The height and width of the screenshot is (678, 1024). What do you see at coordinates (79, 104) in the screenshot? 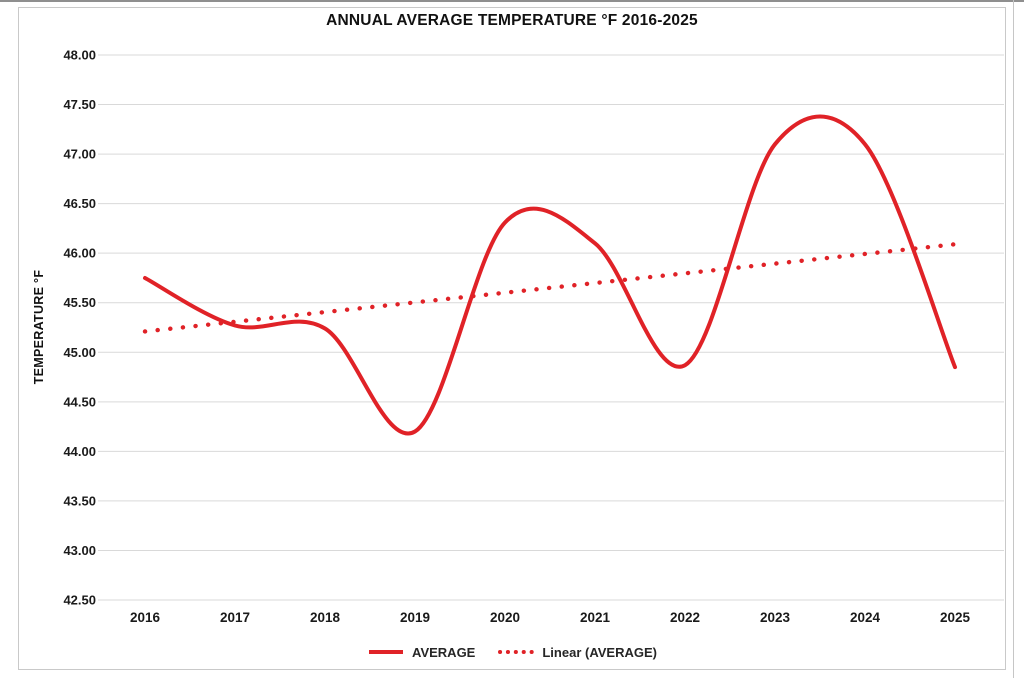
I see `y-tick-label: 47.50` at bounding box center [79, 104].